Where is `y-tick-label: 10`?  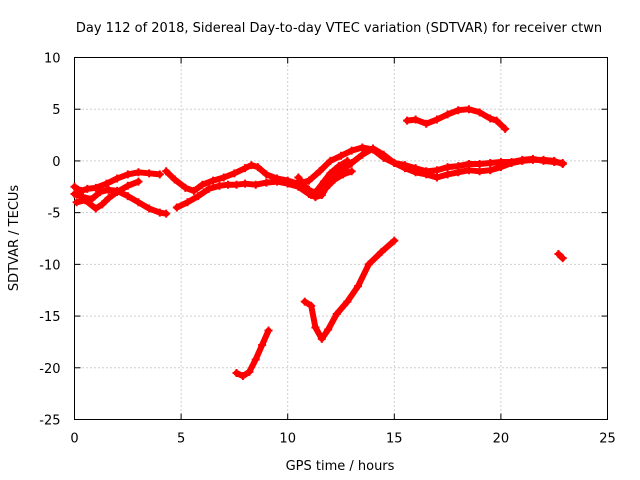
y-tick-label: 10 is located at coordinates (52, 59).